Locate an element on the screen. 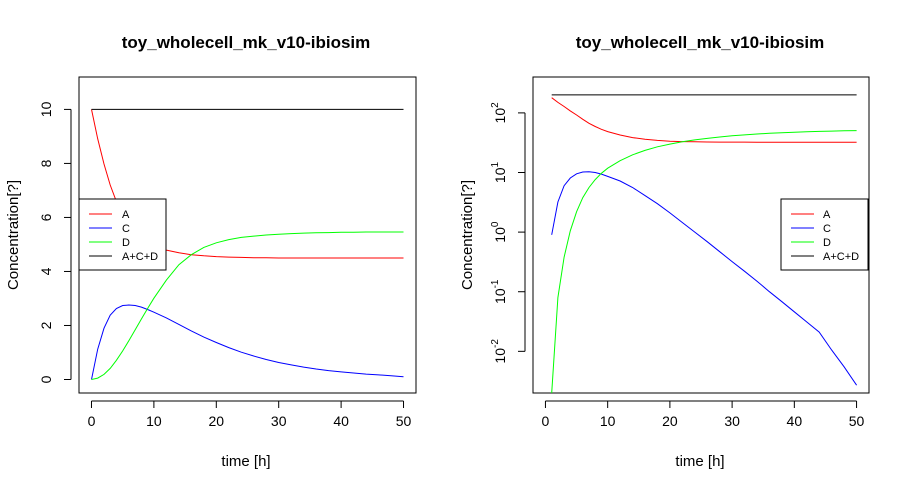 This screenshot has height=490, width=909. y-tick-label: 4 is located at coordinates (46, 271).